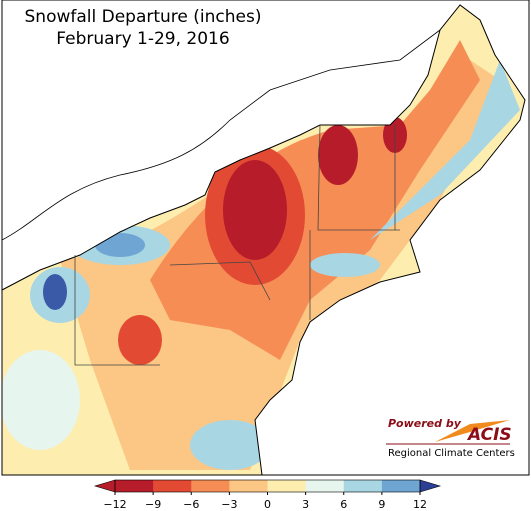 Image resolution: width=531 pixels, height=511 pixels. What do you see at coordinates (267, 495) in the screenshot?
I see `colorbar: −12 −9 −6 −3 0 3 6 9 12` at bounding box center [267, 495].